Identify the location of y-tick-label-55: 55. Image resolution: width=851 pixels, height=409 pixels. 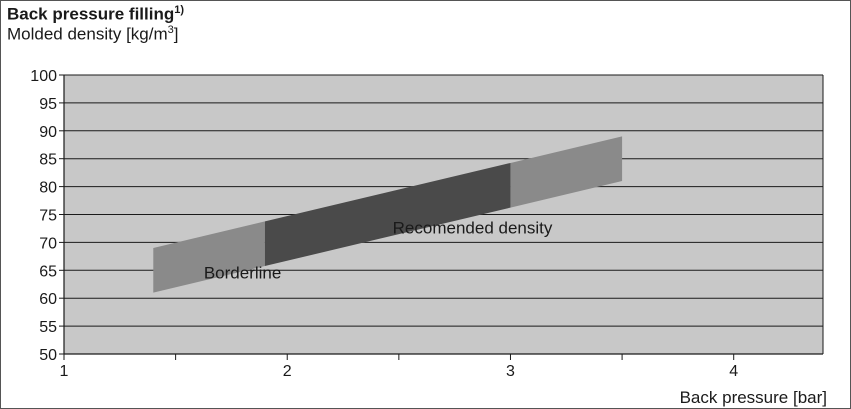
(48, 327).